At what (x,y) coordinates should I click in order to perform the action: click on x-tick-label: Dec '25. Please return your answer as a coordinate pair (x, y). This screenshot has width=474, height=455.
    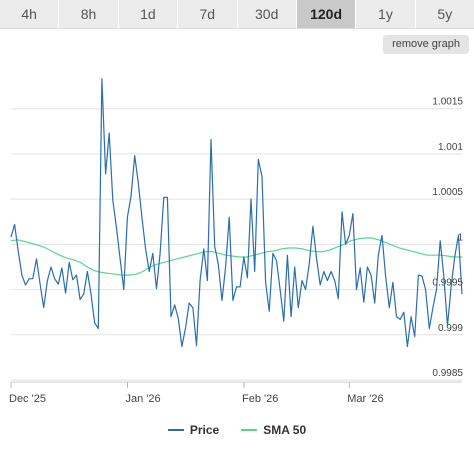
    Looking at the image, I should click on (27, 399).